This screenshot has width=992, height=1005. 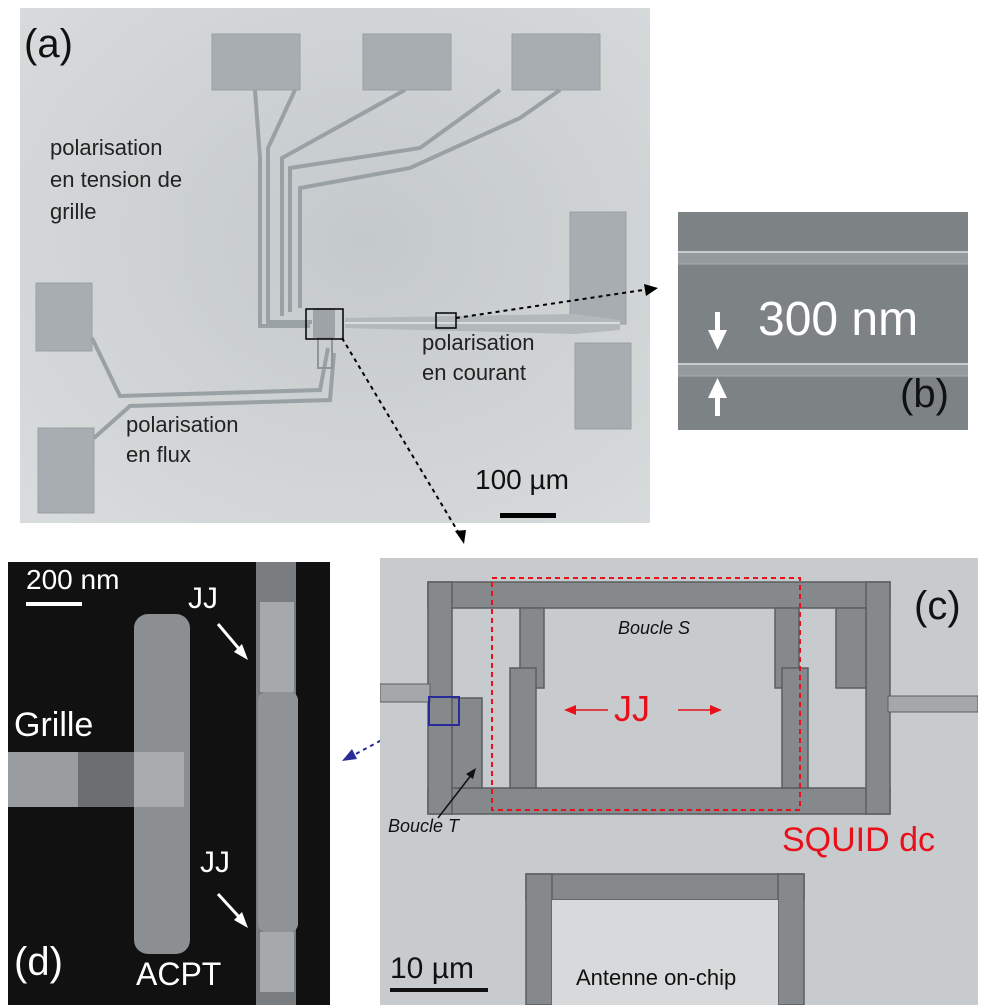 I want to click on gate-label: Grille, so click(x=54, y=725).